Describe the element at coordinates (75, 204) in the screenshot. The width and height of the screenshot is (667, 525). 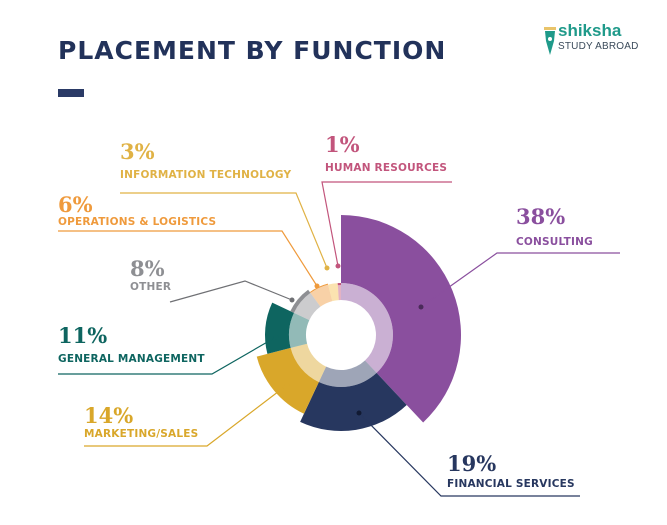
I see `label-pct: 6%` at that location.